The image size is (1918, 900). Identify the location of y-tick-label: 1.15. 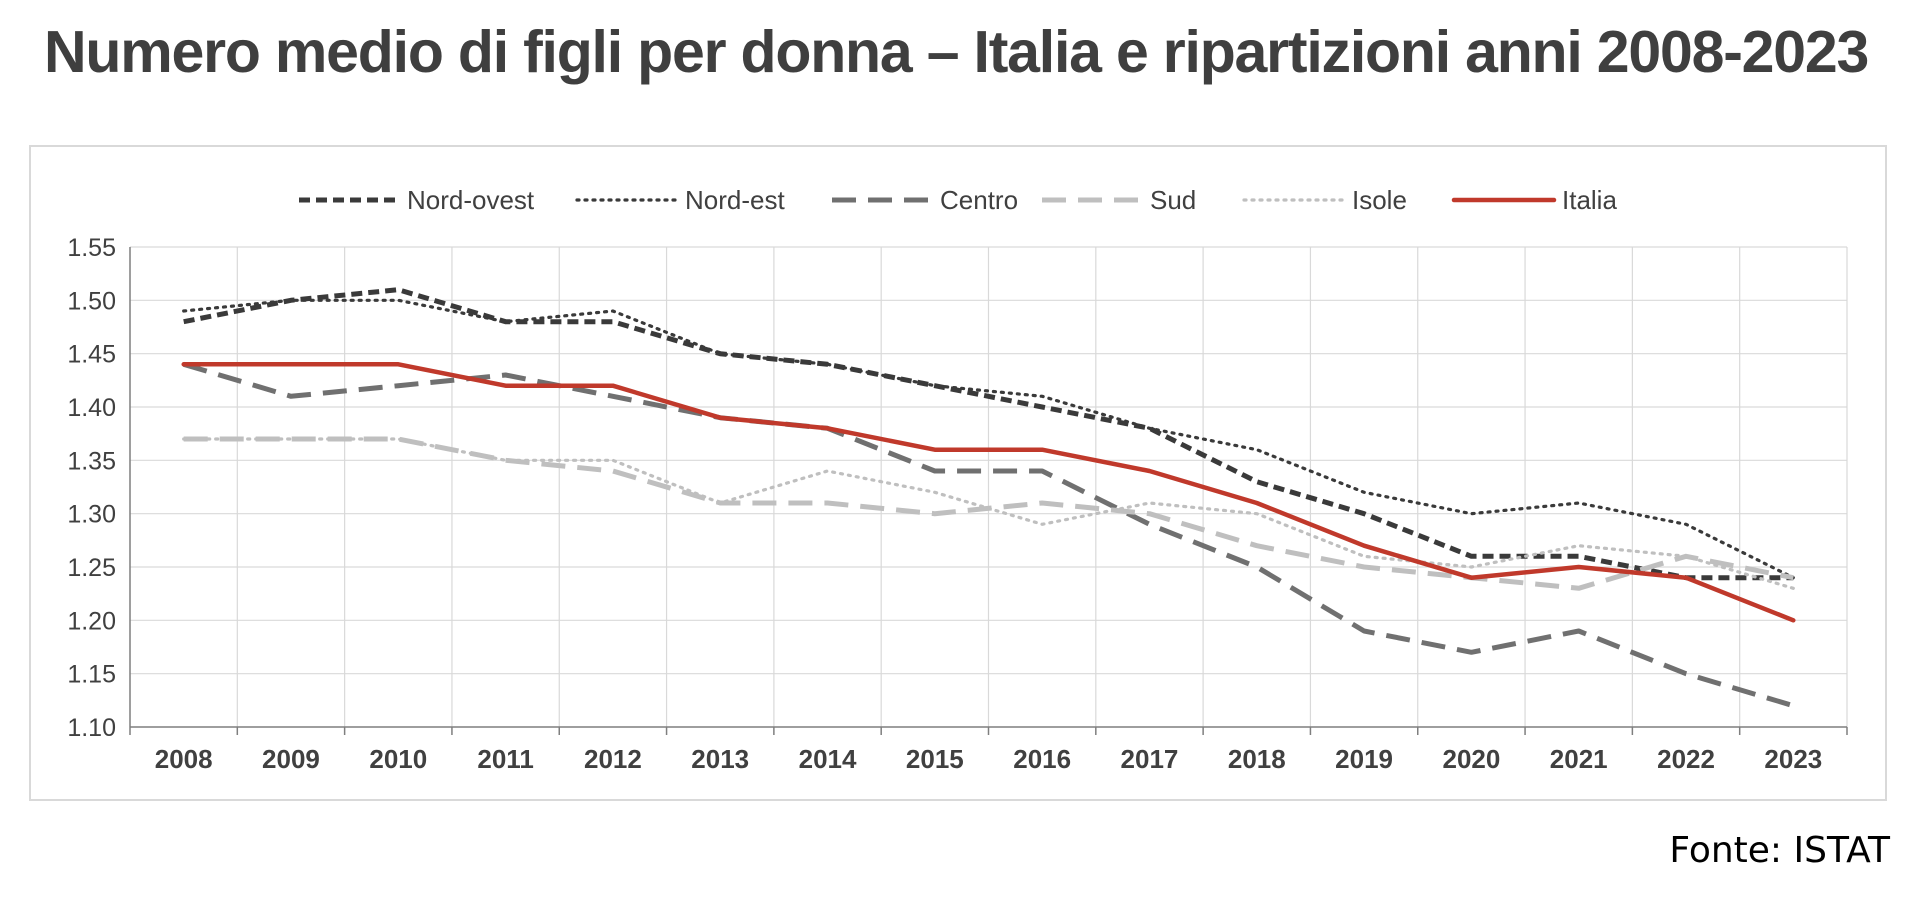
(91, 675).